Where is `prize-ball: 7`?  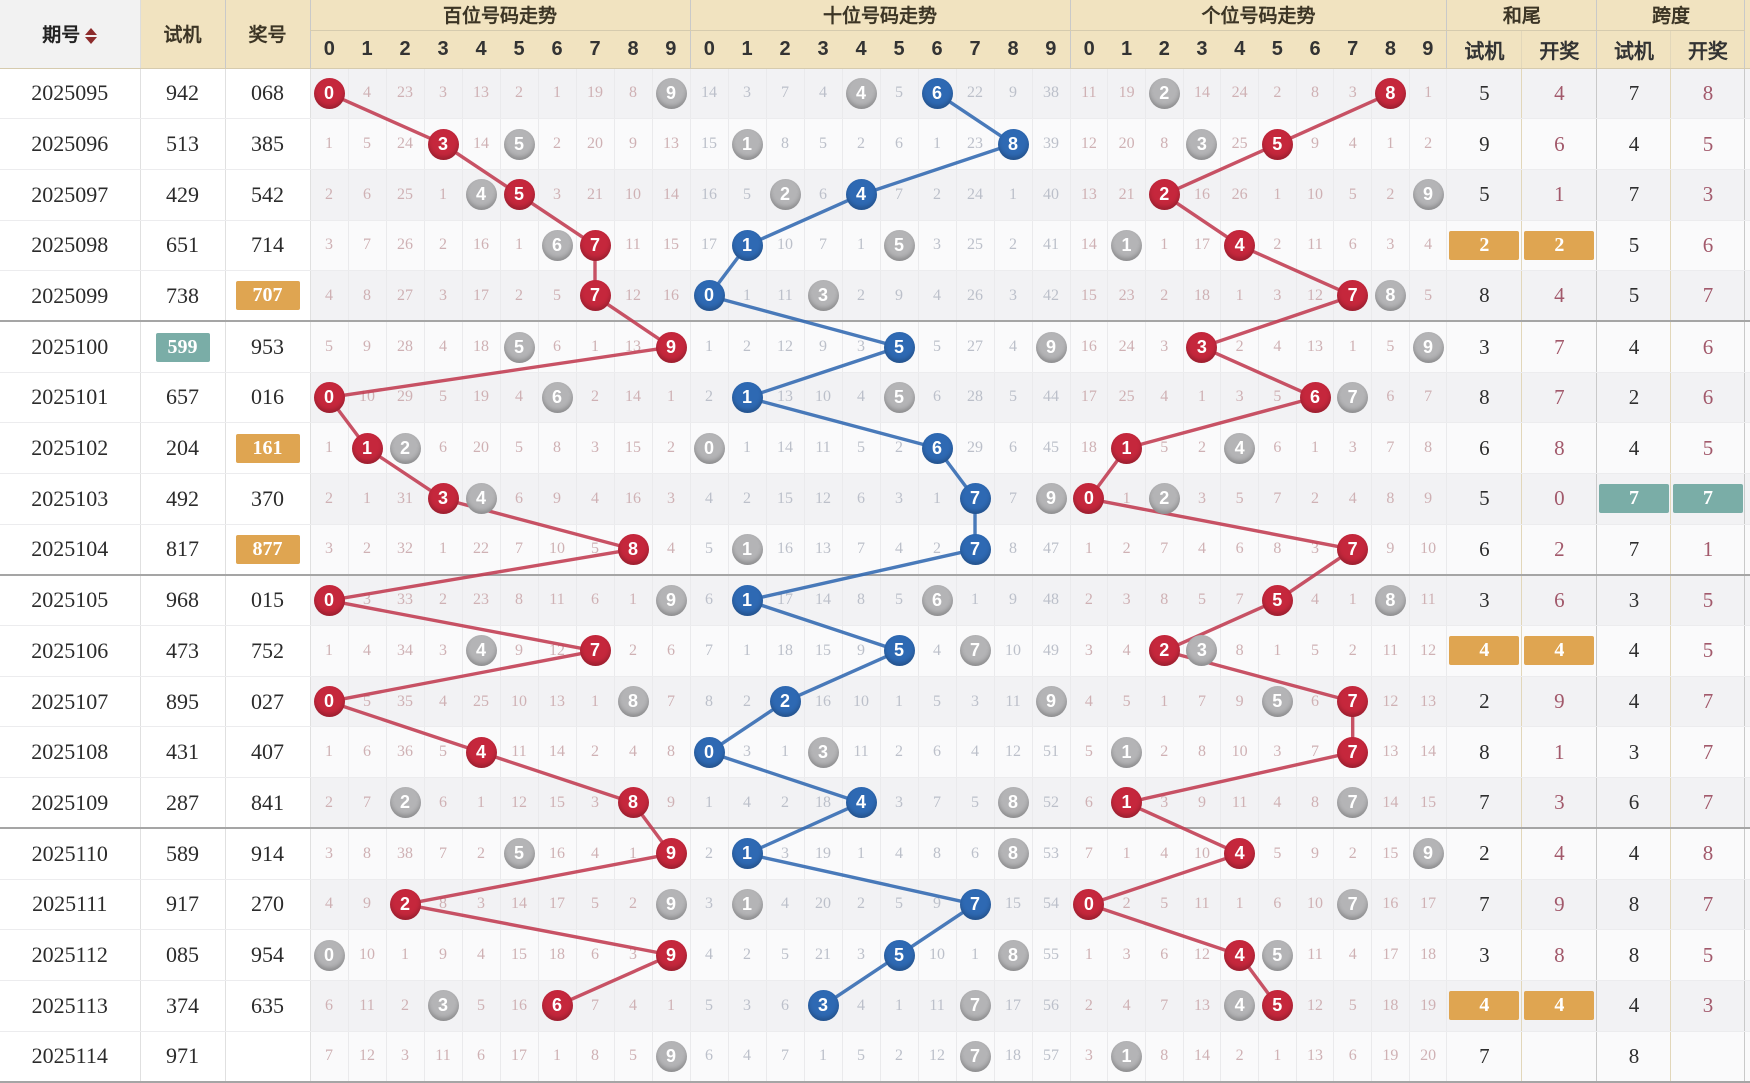 prize-ball: 7 is located at coordinates (975, 499).